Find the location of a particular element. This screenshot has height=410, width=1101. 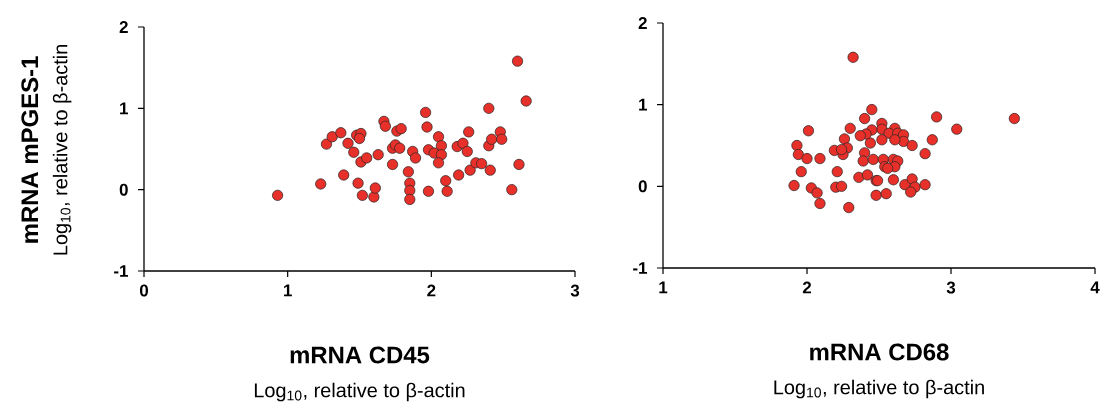

x-tick-label: 4 is located at coordinates (1095, 287).